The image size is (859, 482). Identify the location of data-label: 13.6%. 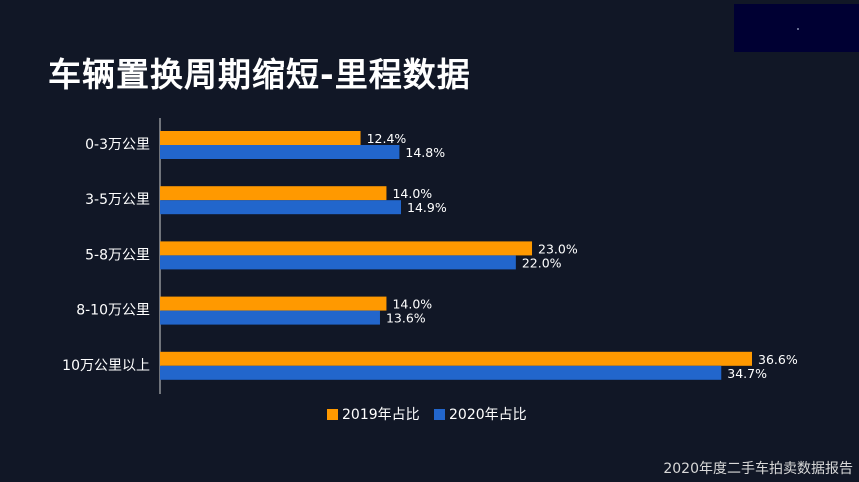
(406, 318).